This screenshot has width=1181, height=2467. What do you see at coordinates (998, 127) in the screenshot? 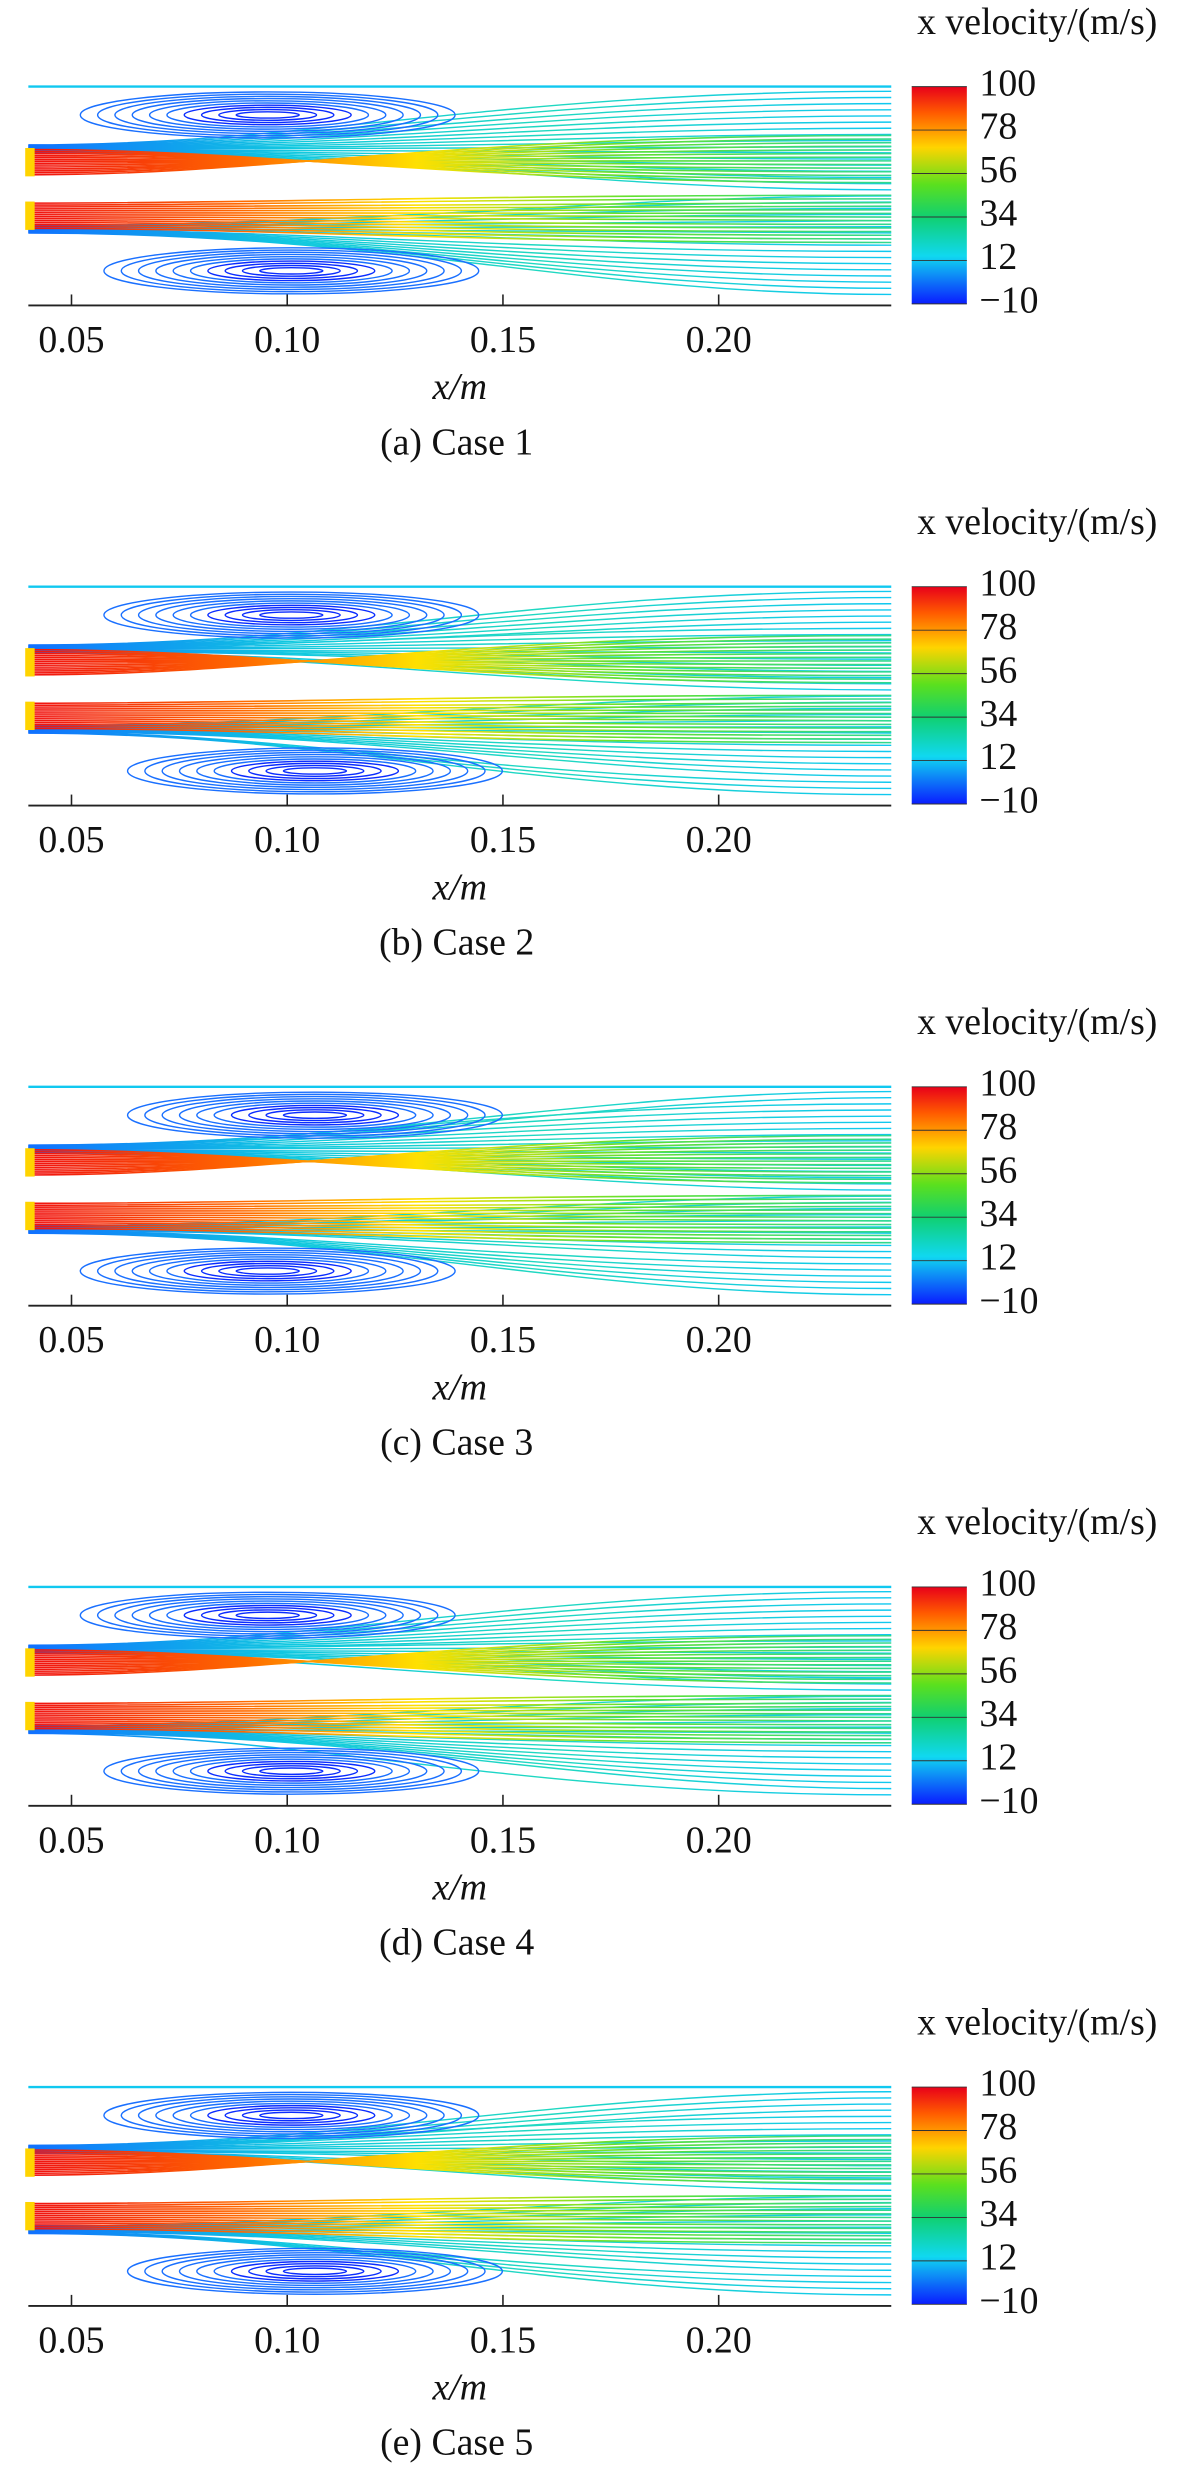
I see `colorbar-tick-label: 78` at bounding box center [998, 127].